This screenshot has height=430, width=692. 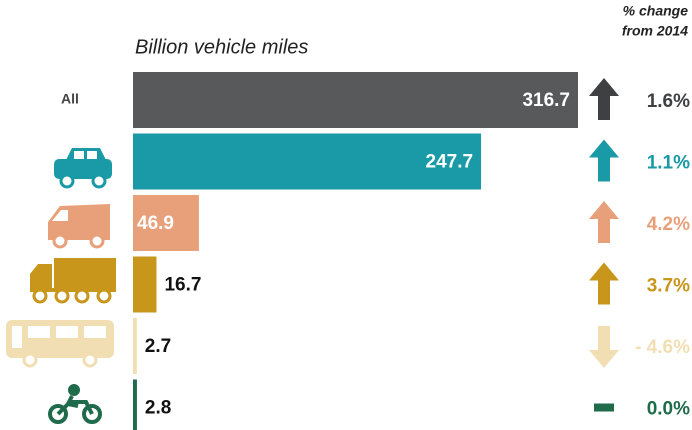 I want to click on subtitle: Billion vehicle miles, so click(x=221, y=47).